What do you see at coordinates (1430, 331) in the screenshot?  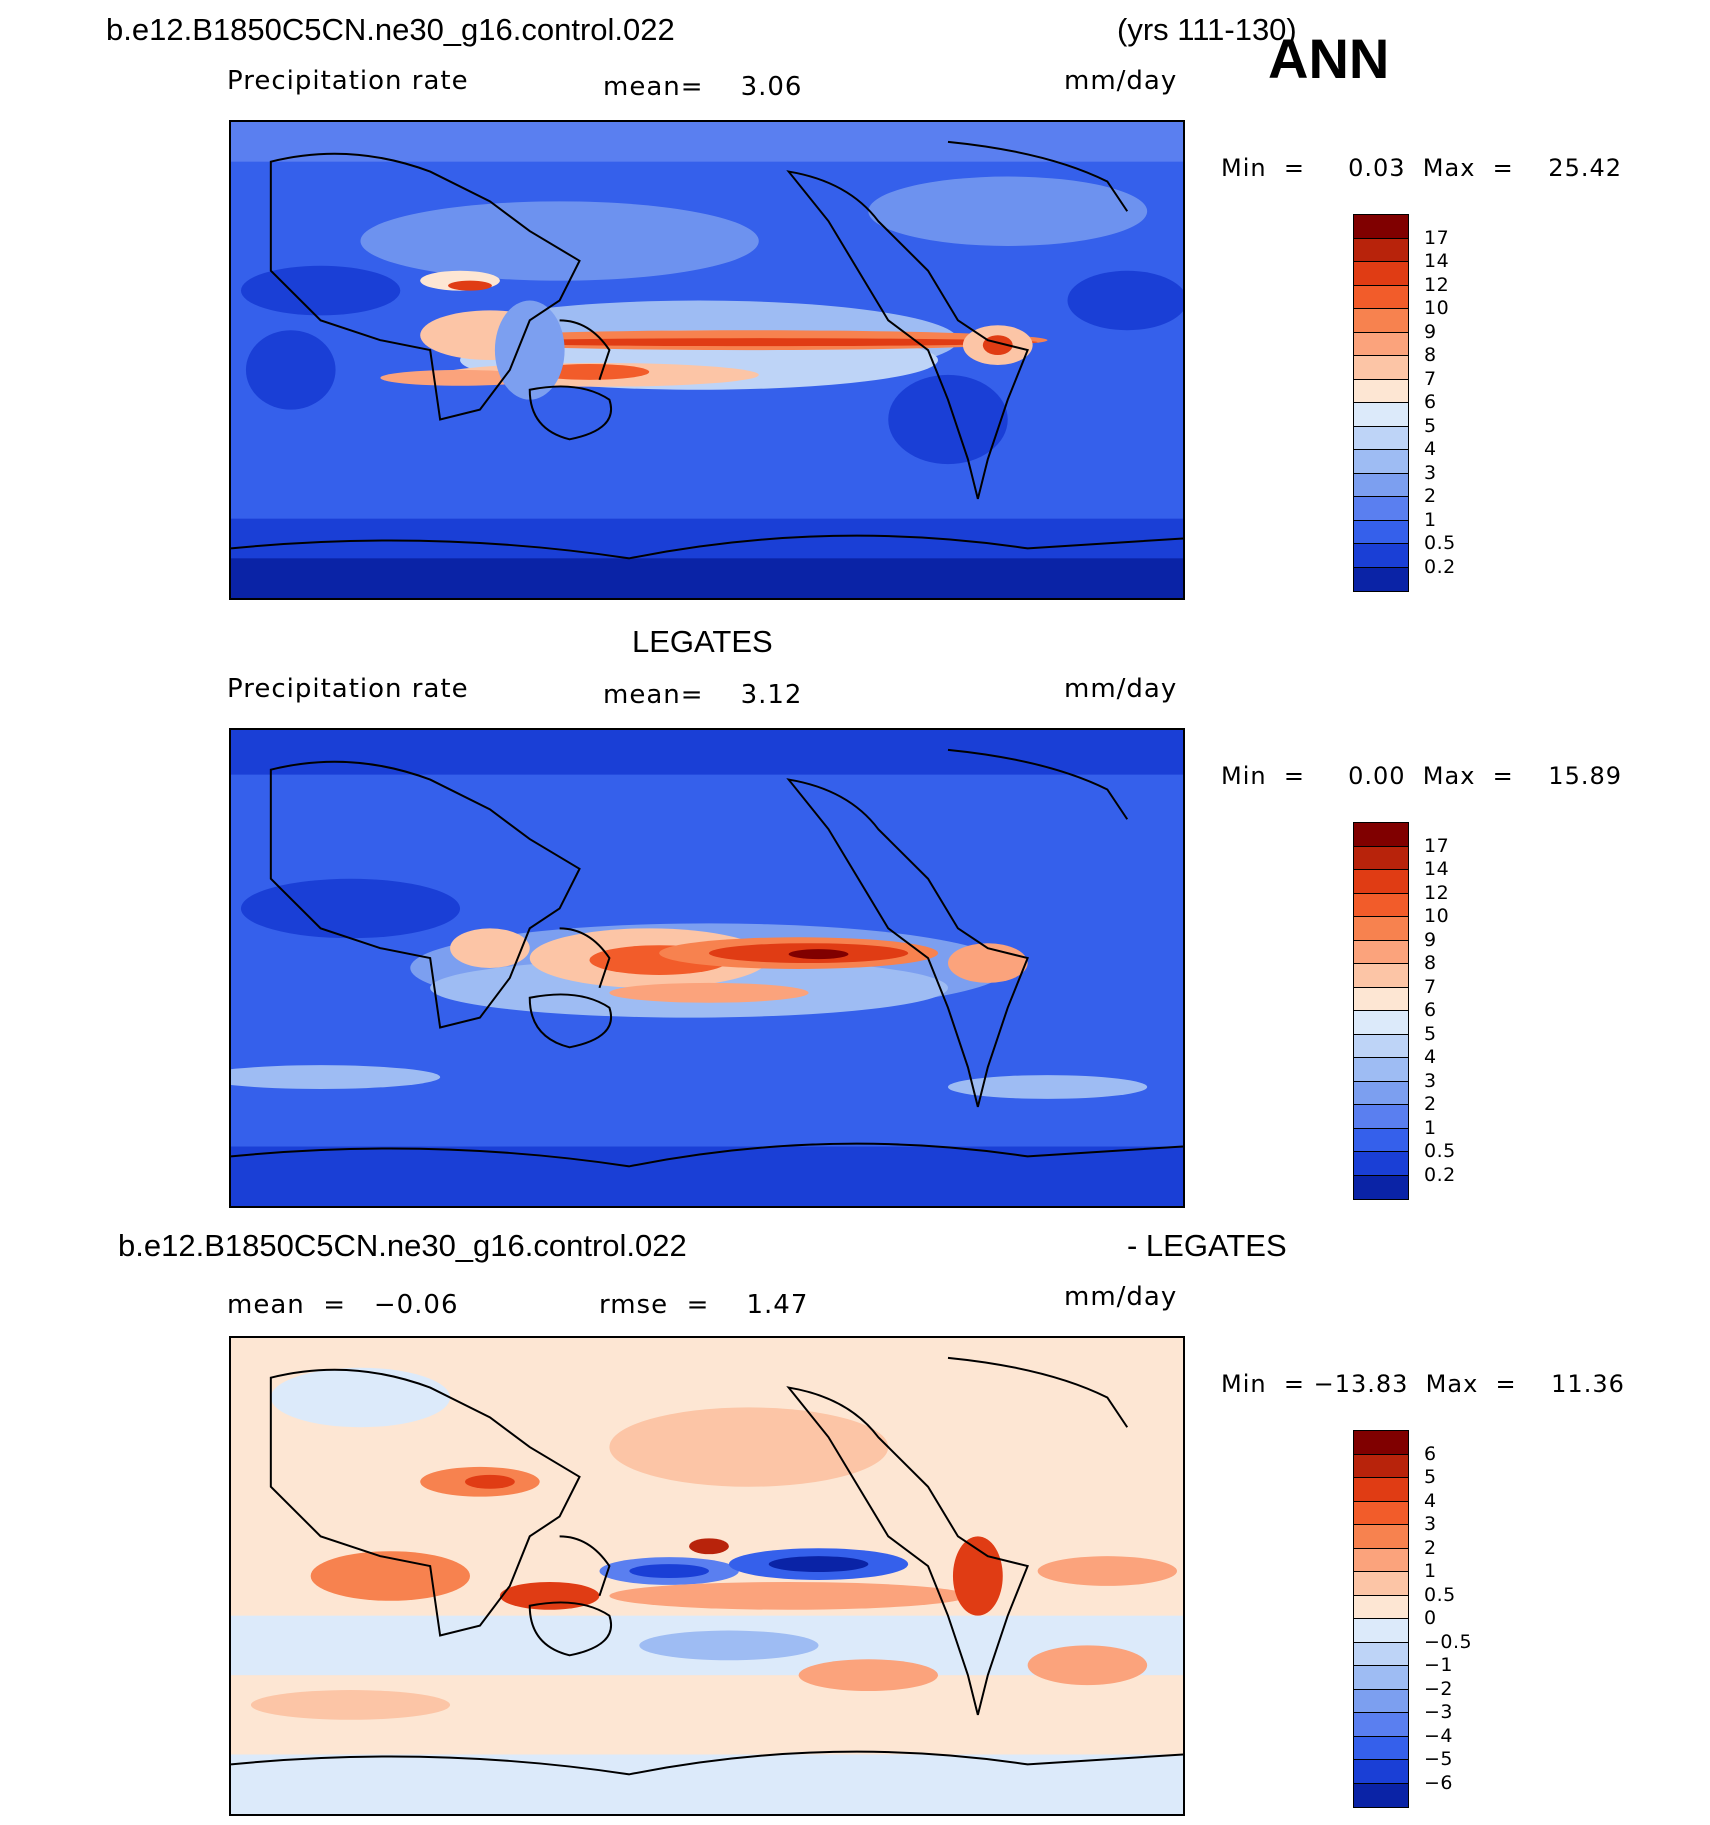 I see `colorbar-tick-label: 9` at bounding box center [1430, 331].